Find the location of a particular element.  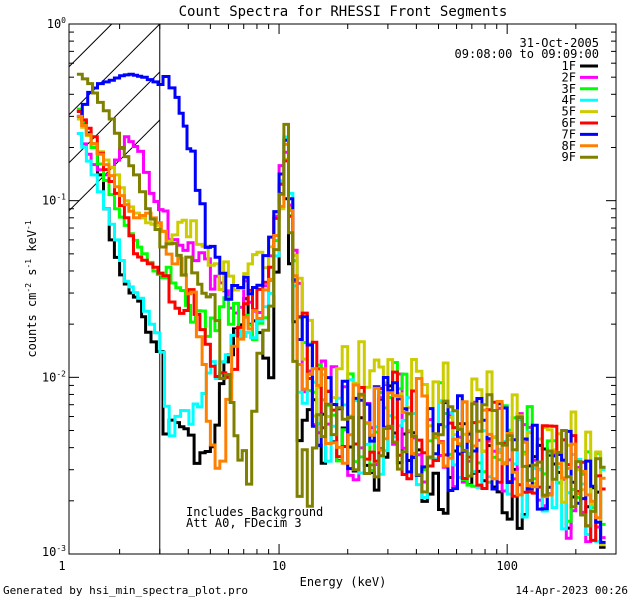

y-axis-label: counts cm-2 s-1 keV-1 is located at coordinates (31, 288).